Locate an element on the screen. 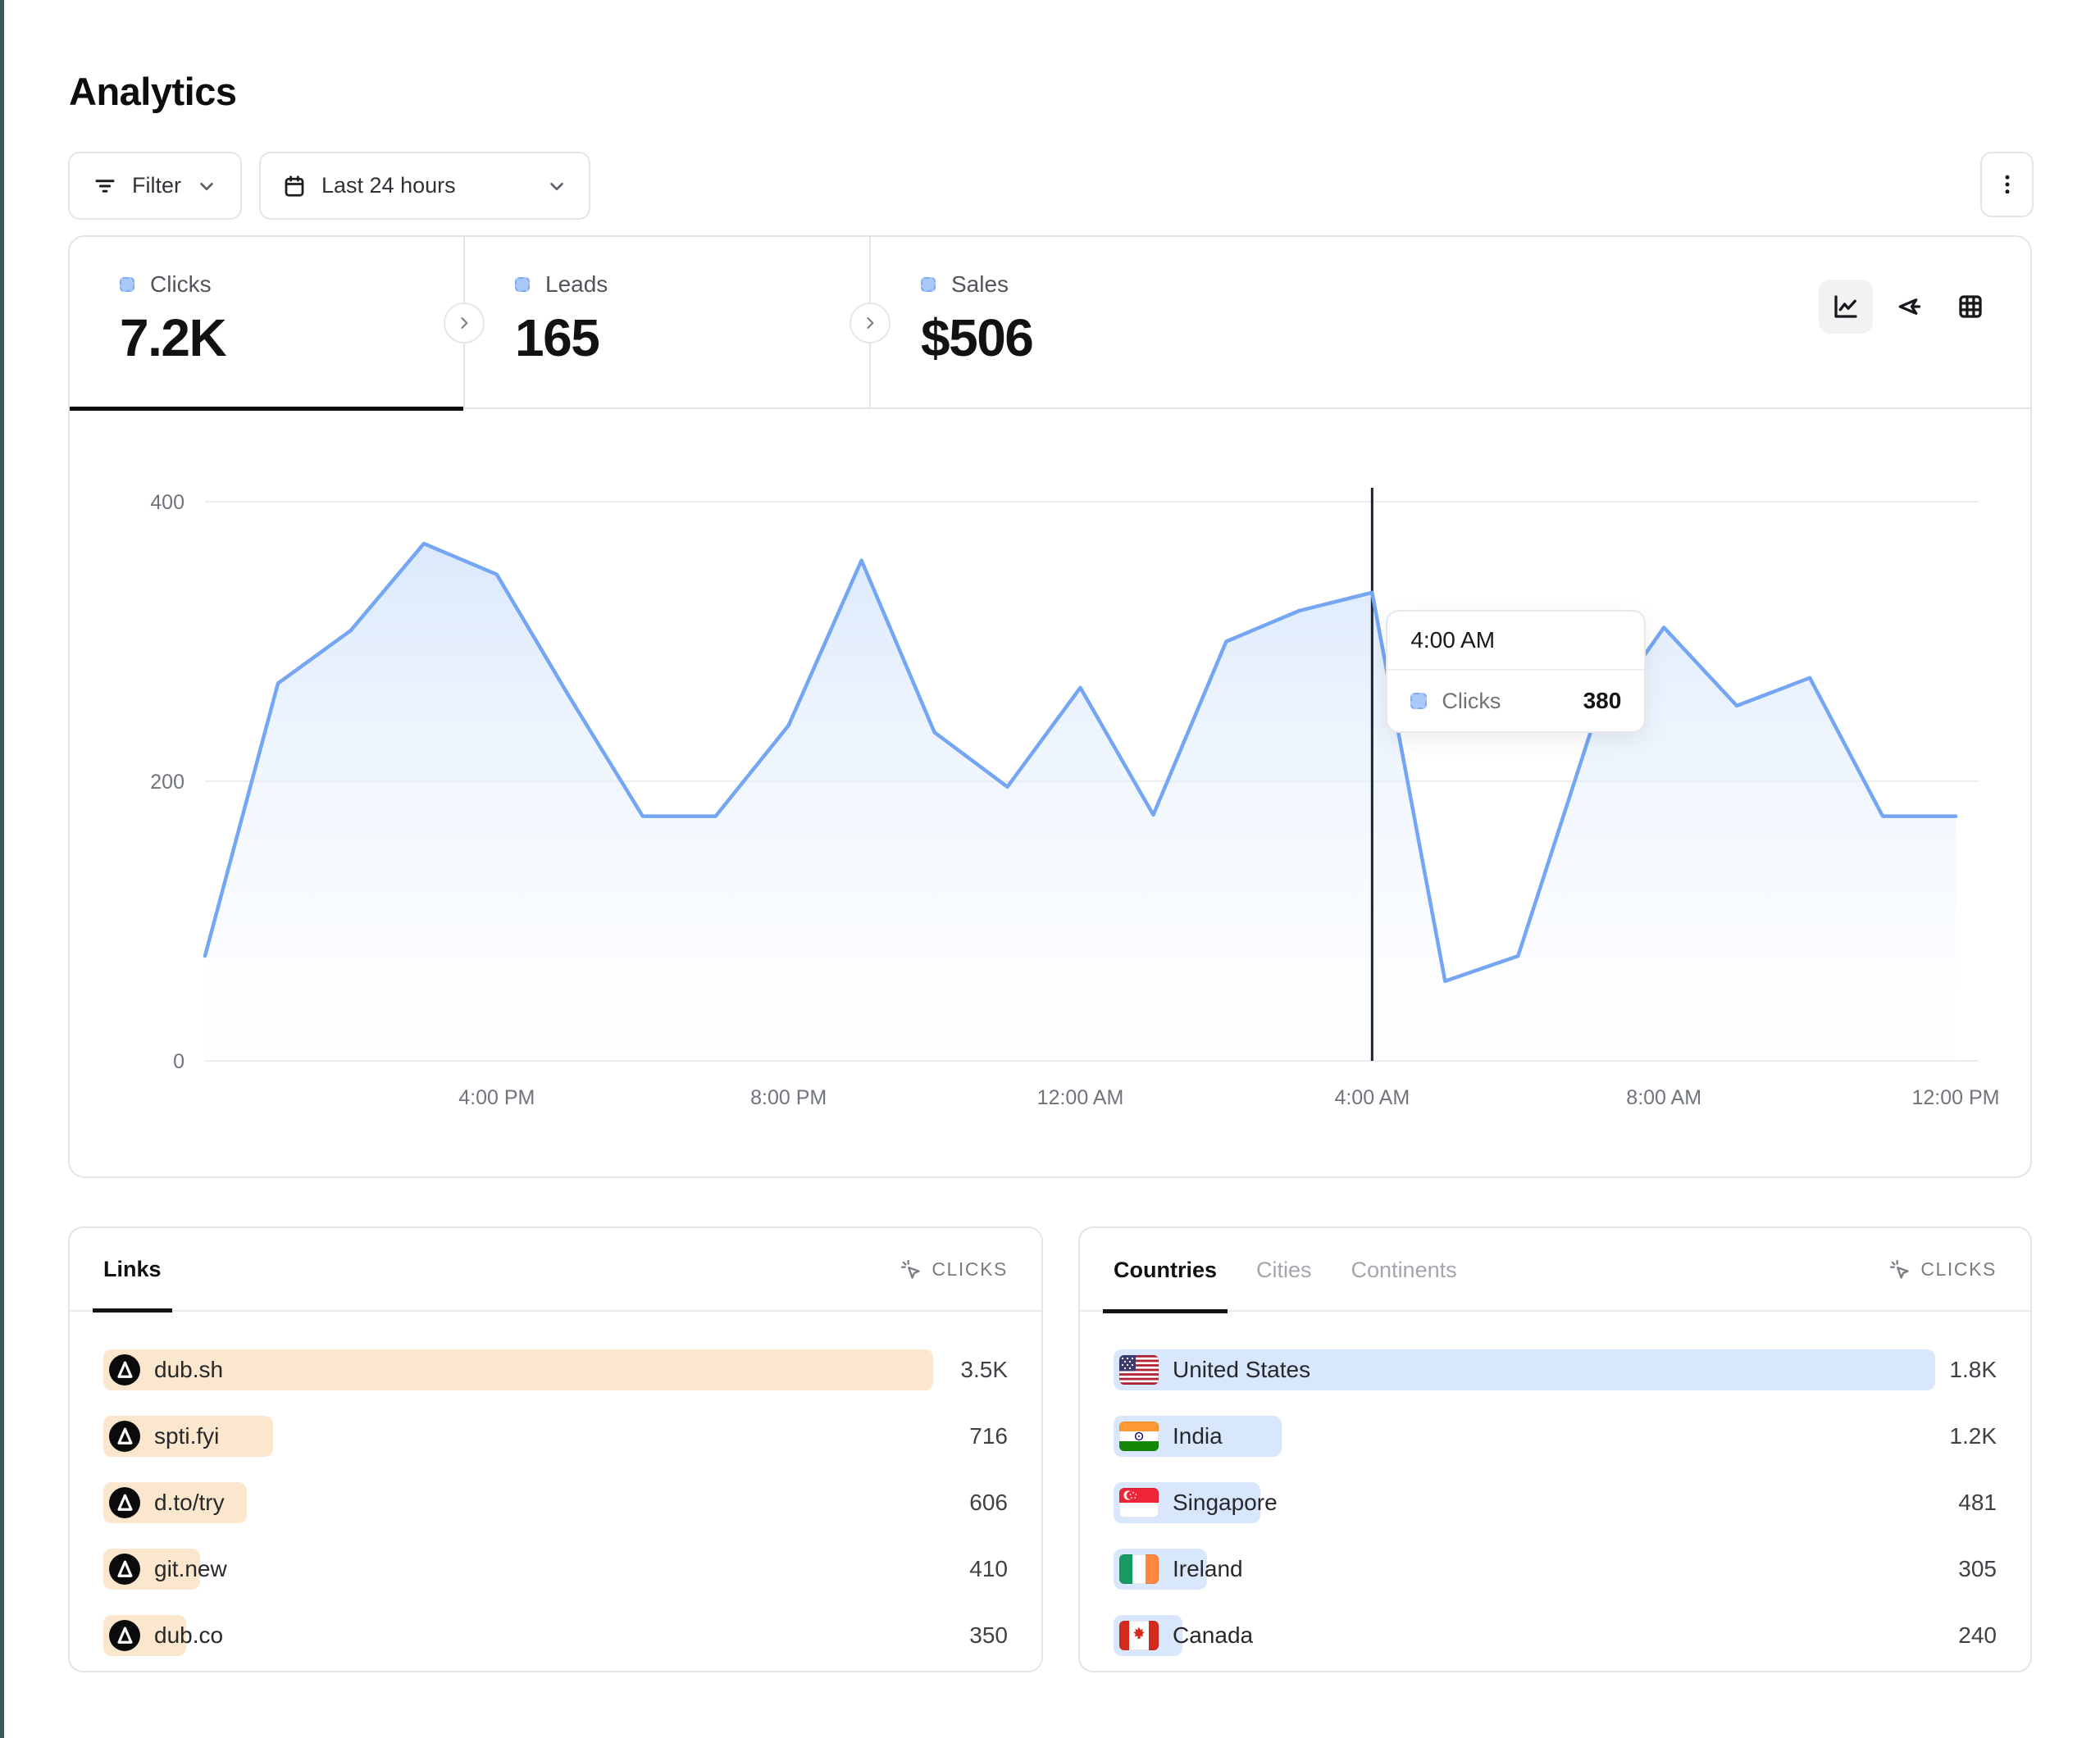  geo-metric-label: CLICKS is located at coordinates (1958, 1269).